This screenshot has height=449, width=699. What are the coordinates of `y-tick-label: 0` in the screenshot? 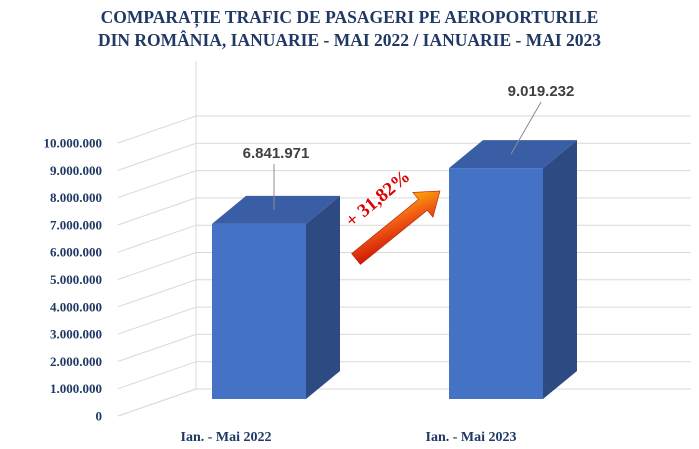 It's located at (99, 416).